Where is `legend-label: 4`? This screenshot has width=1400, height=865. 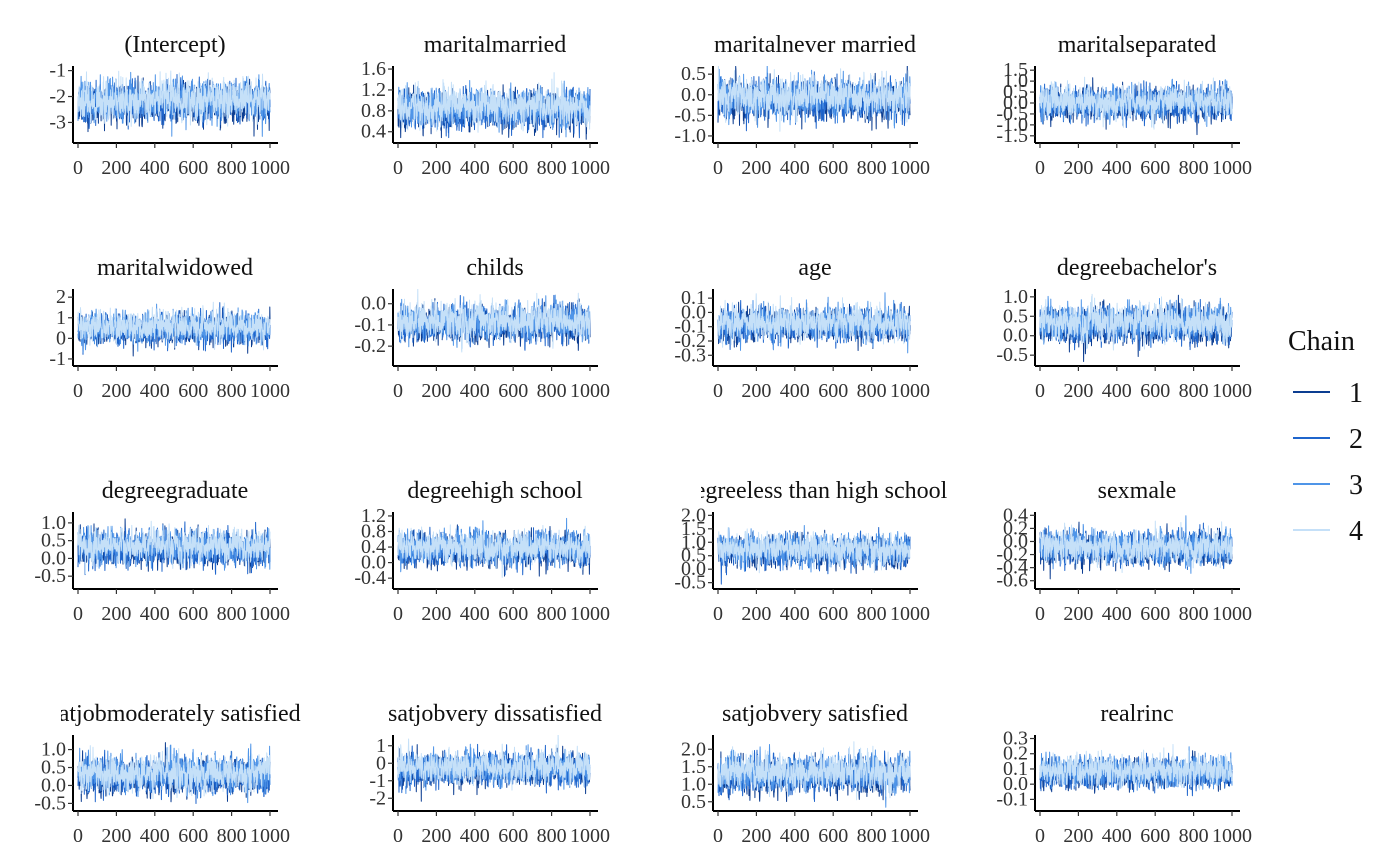
legend-label: 4 is located at coordinates (1356, 531).